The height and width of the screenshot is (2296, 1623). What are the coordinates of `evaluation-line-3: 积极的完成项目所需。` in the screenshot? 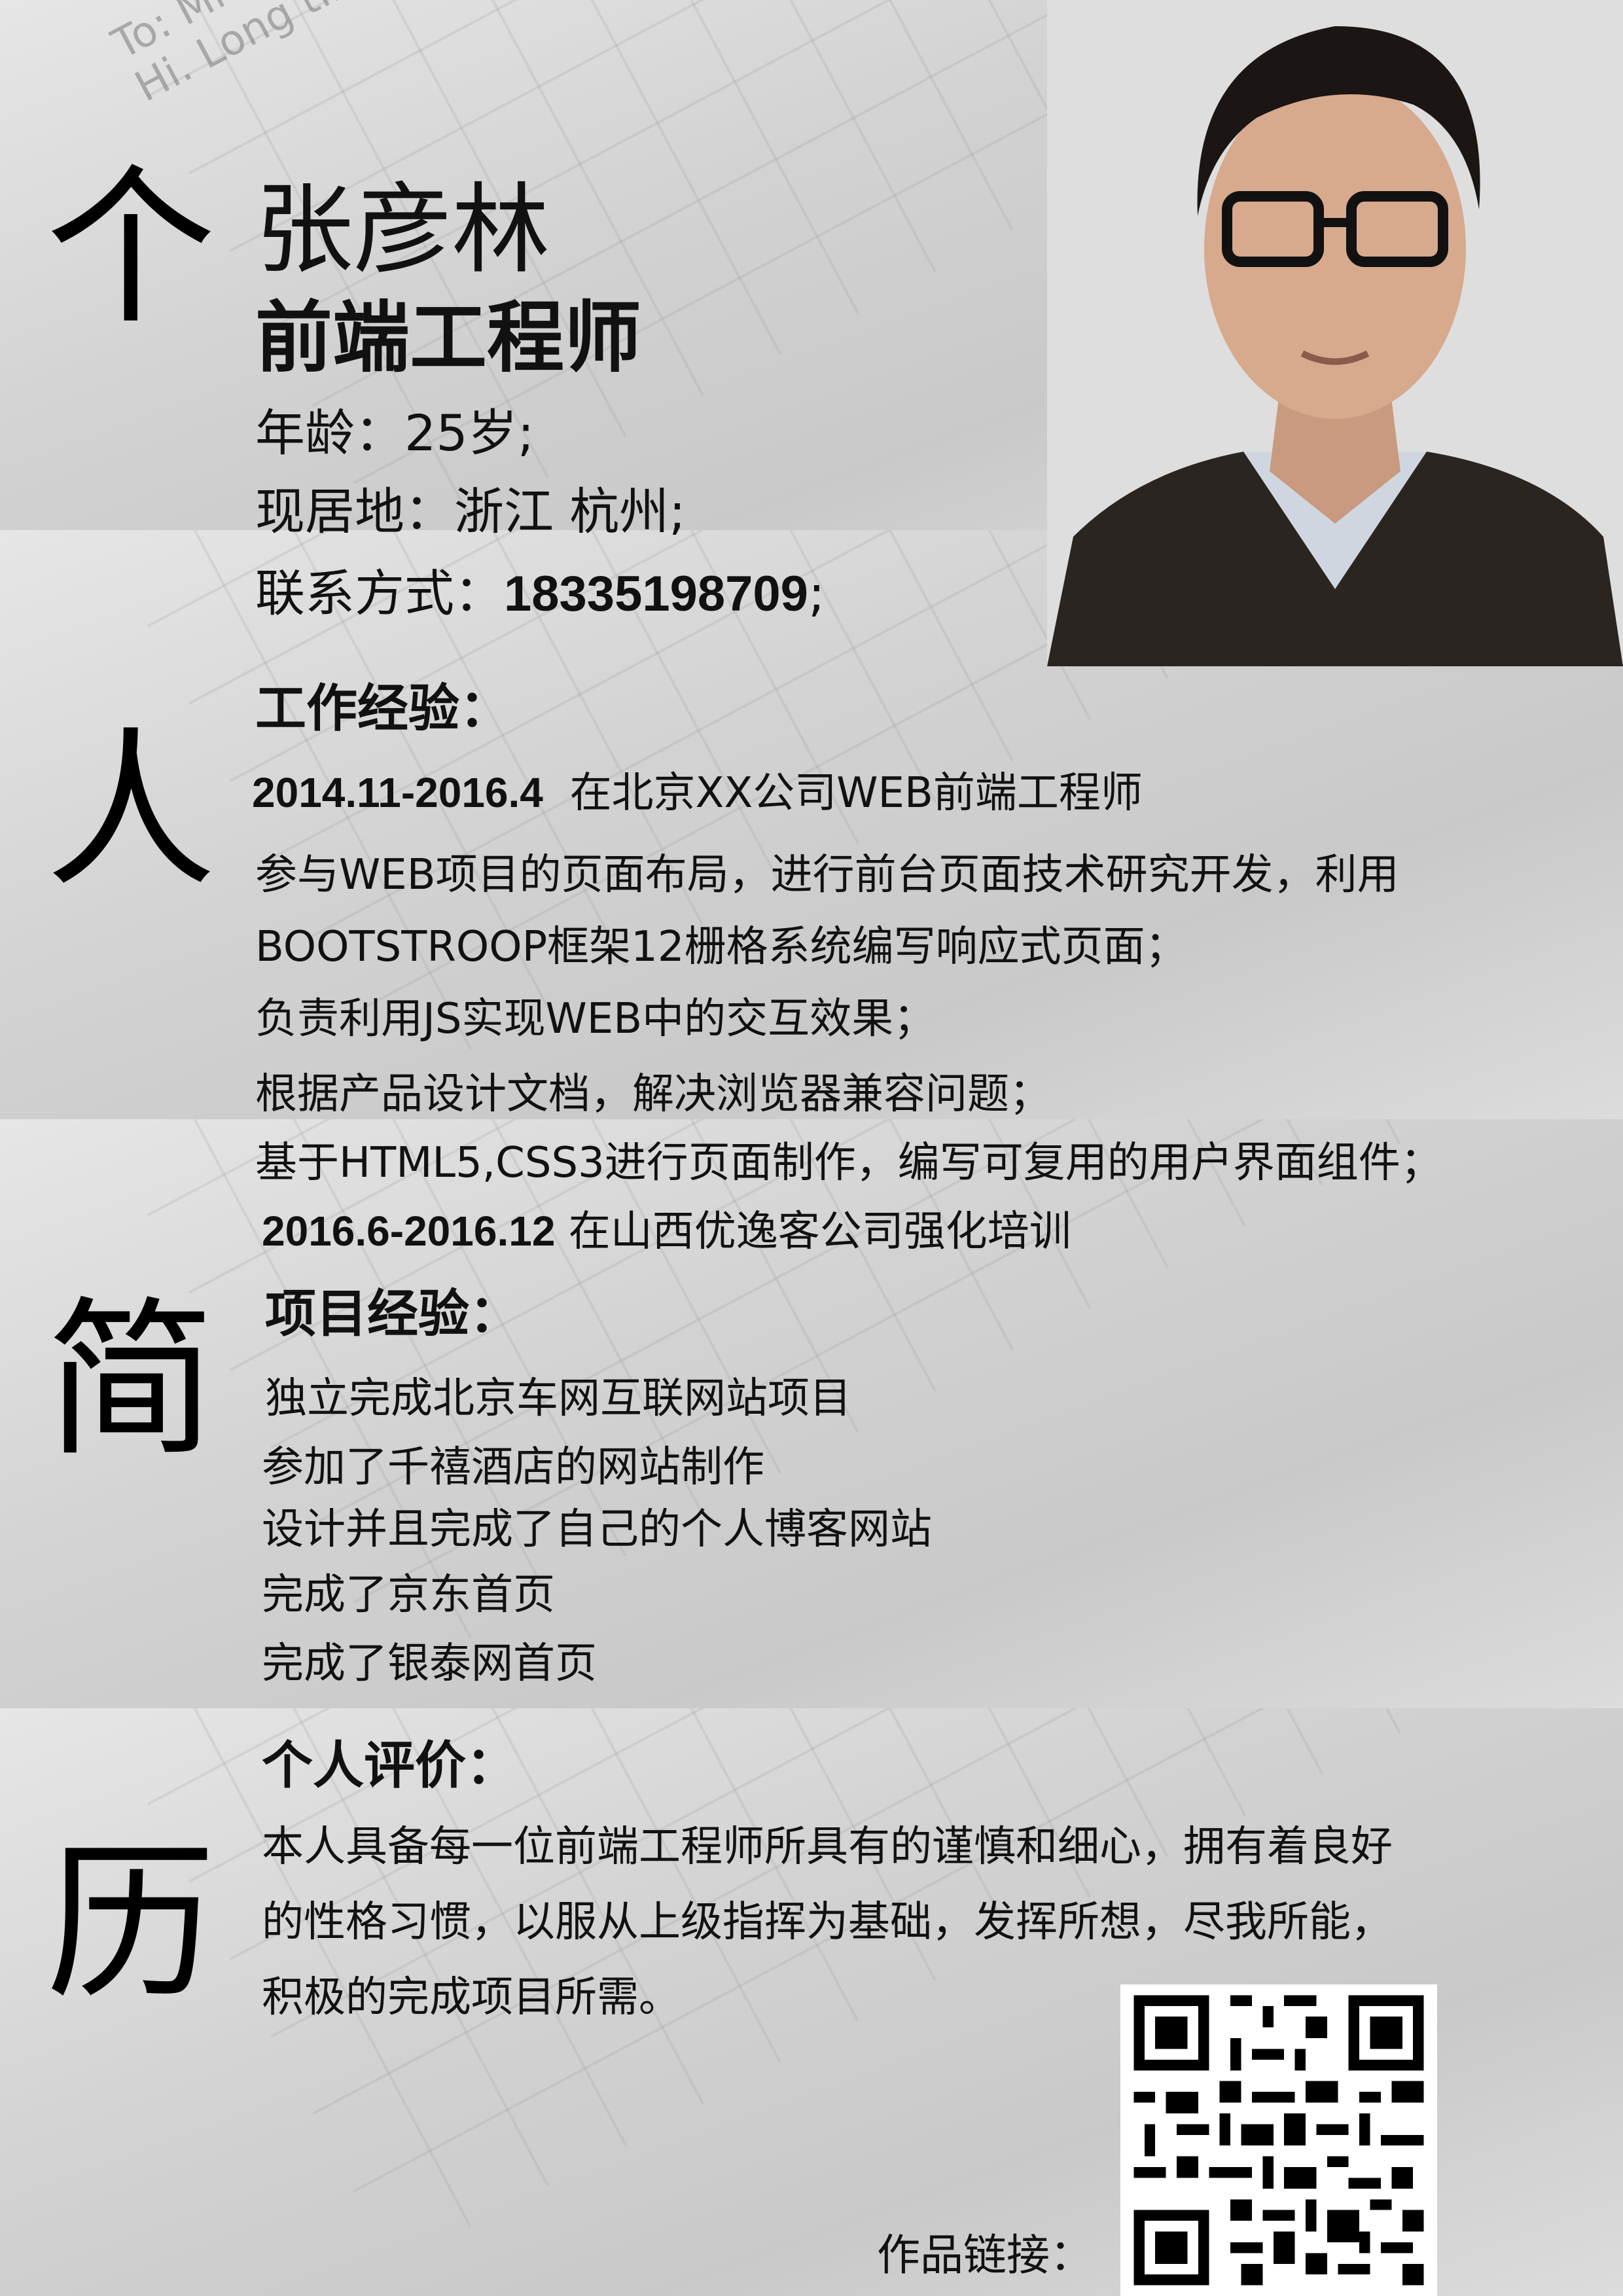 It's located at (472, 1997).